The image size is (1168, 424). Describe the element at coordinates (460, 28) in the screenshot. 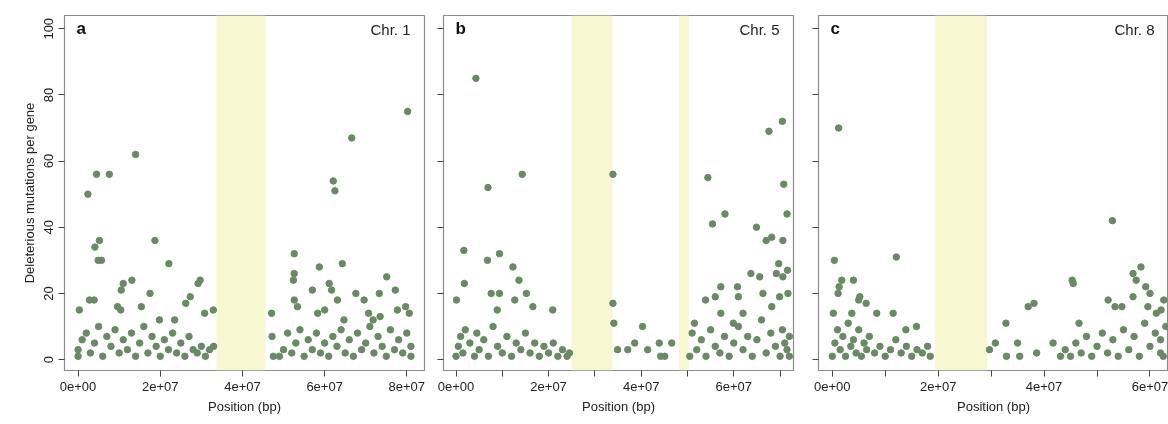

I see `chart-title: b` at that location.